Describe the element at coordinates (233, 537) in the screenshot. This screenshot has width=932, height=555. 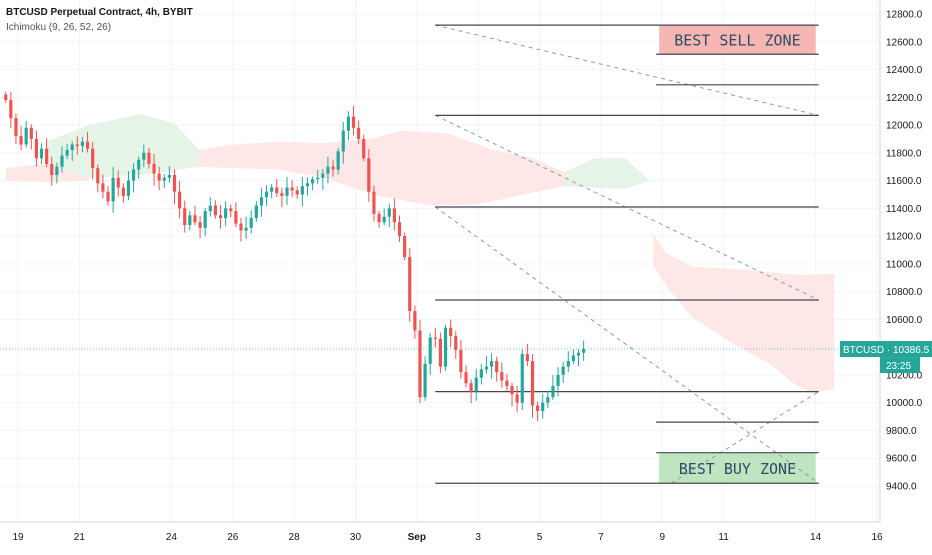
I see `x-tick-label: 26` at that location.